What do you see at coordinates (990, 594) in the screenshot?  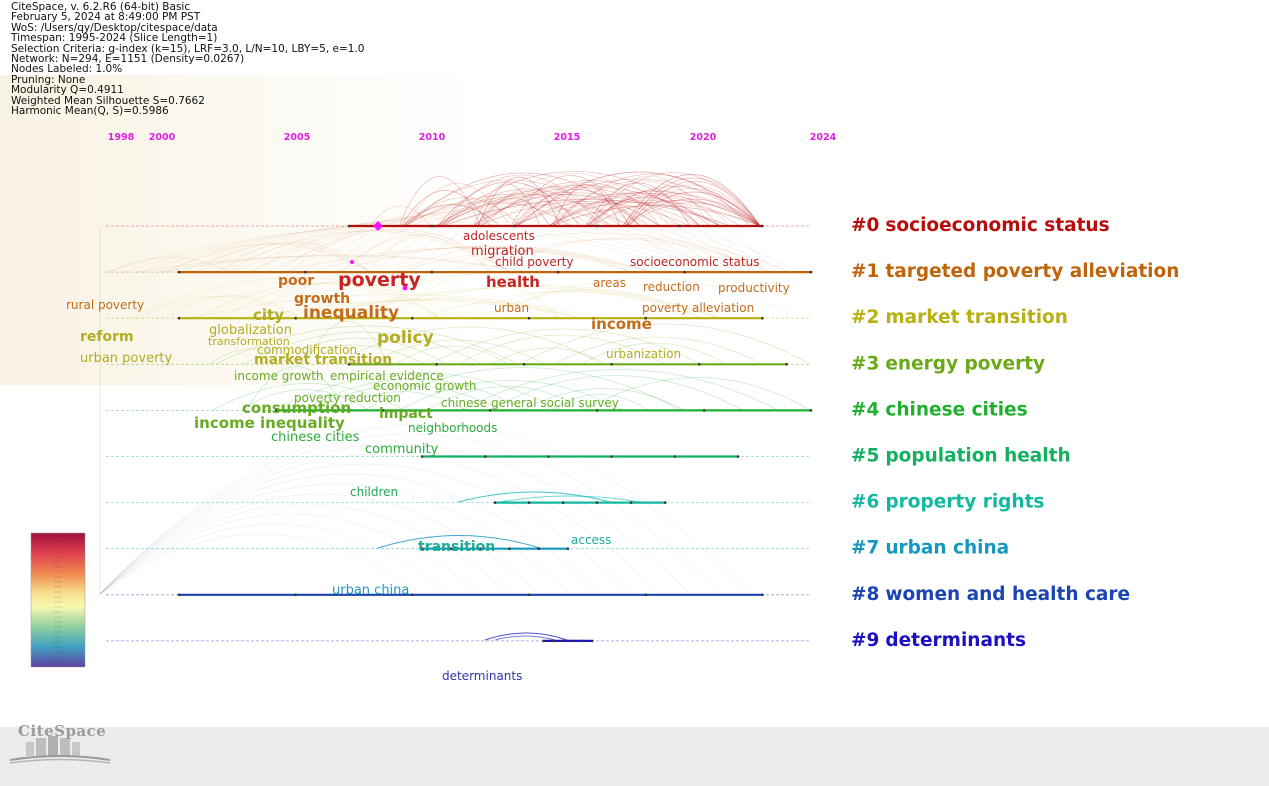 I see `cluster-label: #8 women and health care` at bounding box center [990, 594].